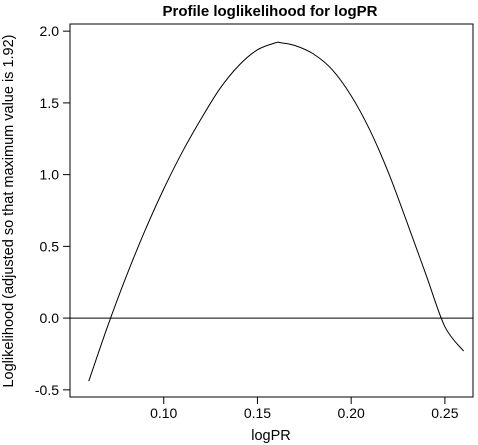  What do you see at coordinates (163, 413) in the screenshot?
I see `x-tick-label: 0.10` at bounding box center [163, 413].